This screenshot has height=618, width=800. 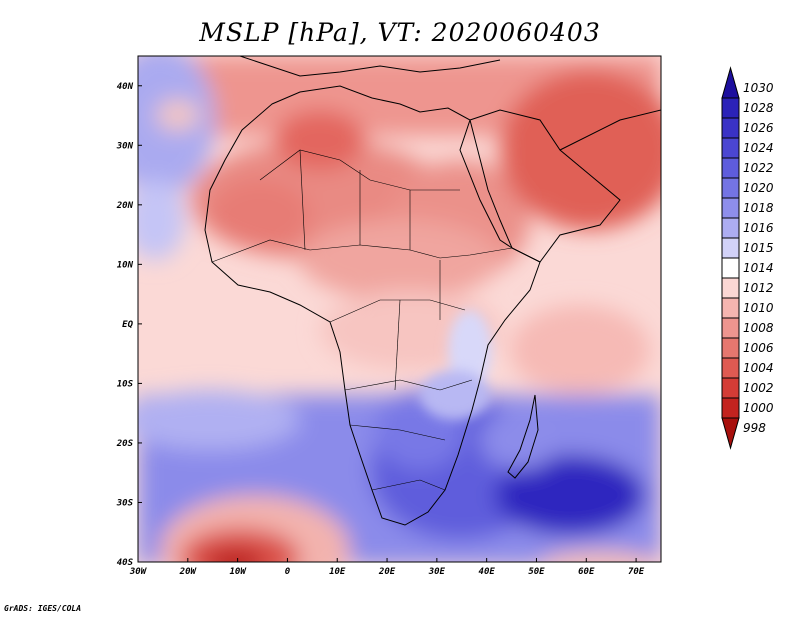 What do you see at coordinates (138, 572) in the screenshot?
I see `lon-tick-label: 30W` at bounding box center [138, 572].